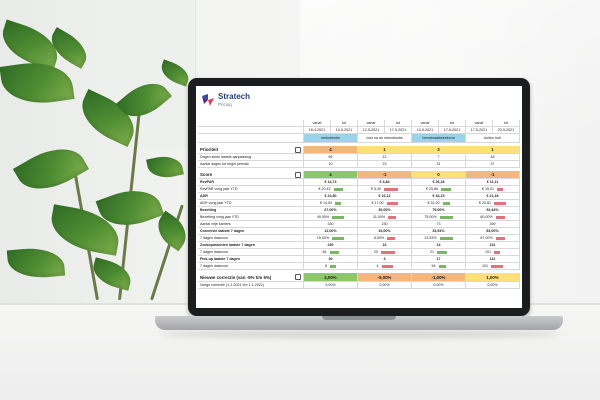  What do you see at coordinates (359, 164) in the screenshot?
I see `prioriteit-row: Aantal dagen tot begin periode 10 23 31 37` at bounding box center [359, 164].